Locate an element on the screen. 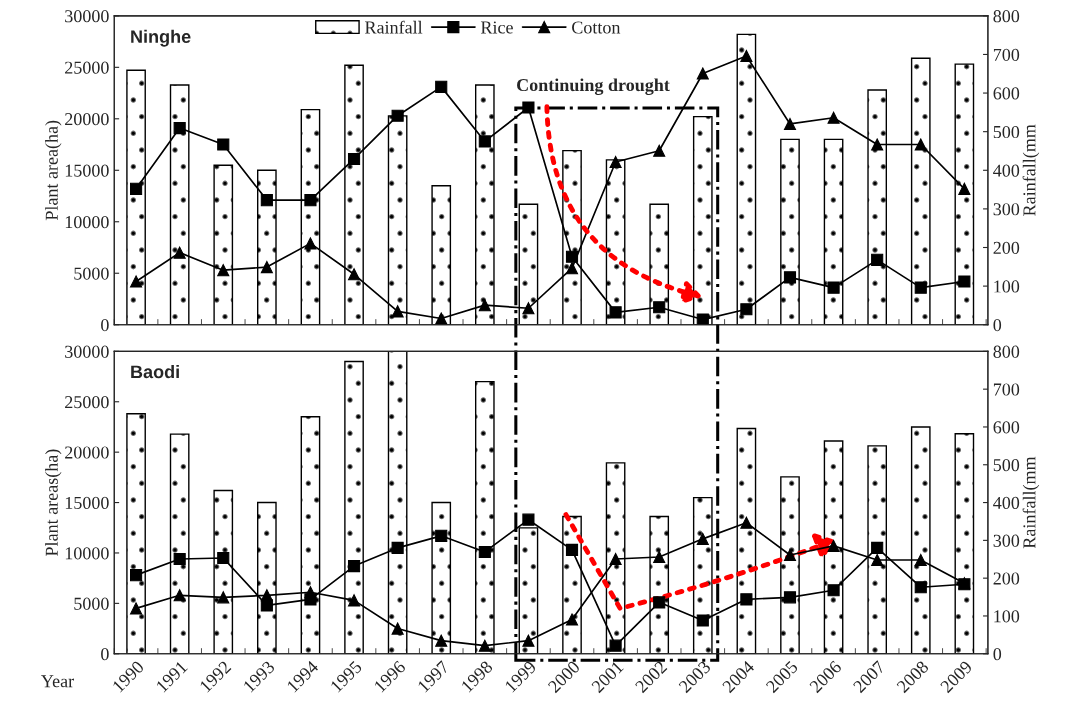 The height and width of the screenshot is (720, 1068). legend-label: Cotton is located at coordinates (596, 27).